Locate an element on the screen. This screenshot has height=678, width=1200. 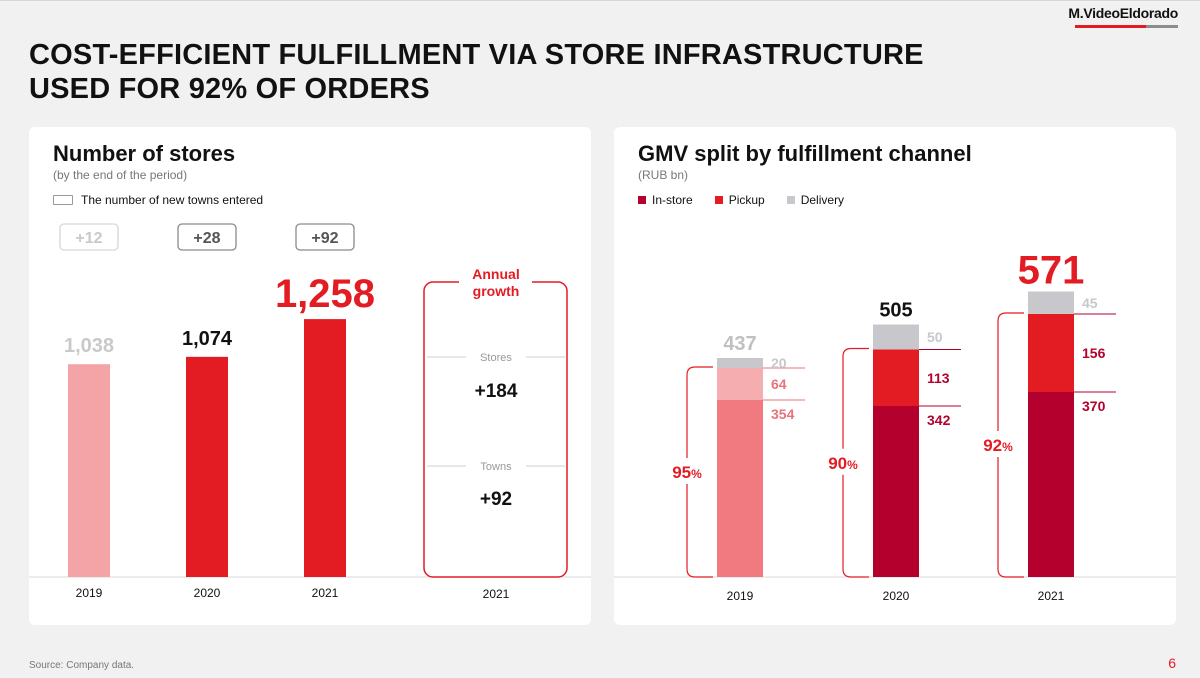
new-towns-value-2019: +12 is located at coordinates (88, 238).